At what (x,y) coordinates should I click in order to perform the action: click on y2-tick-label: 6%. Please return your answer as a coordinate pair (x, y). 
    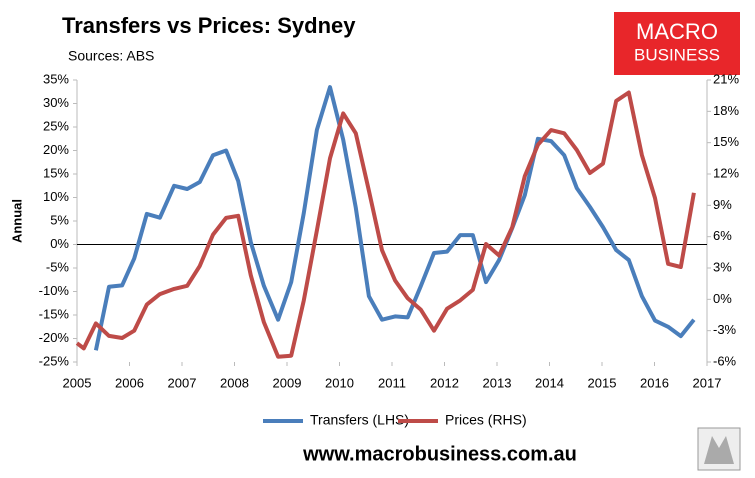
    Looking at the image, I should click on (722, 235).